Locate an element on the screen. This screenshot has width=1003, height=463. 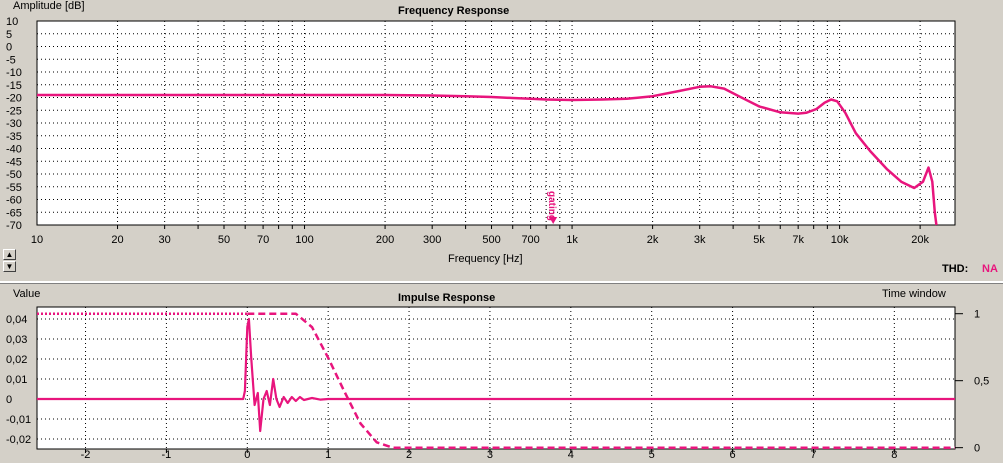
impulse-ylabel: Value is located at coordinates (27, 294).